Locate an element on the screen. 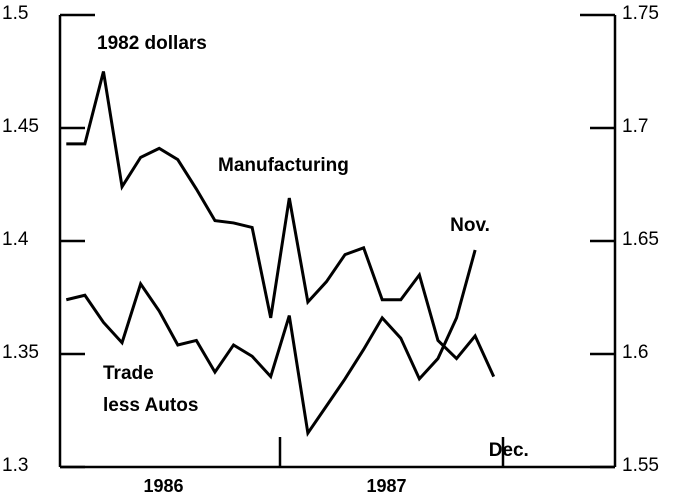 The image size is (674, 501). x-group-label: 1987 is located at coordinates (386, 486).